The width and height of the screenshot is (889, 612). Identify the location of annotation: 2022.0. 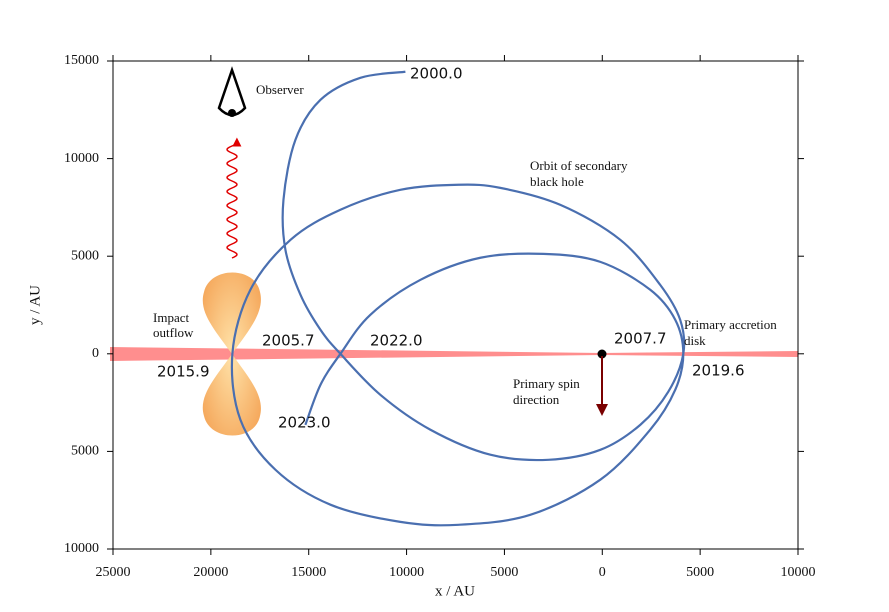
(396, 341).